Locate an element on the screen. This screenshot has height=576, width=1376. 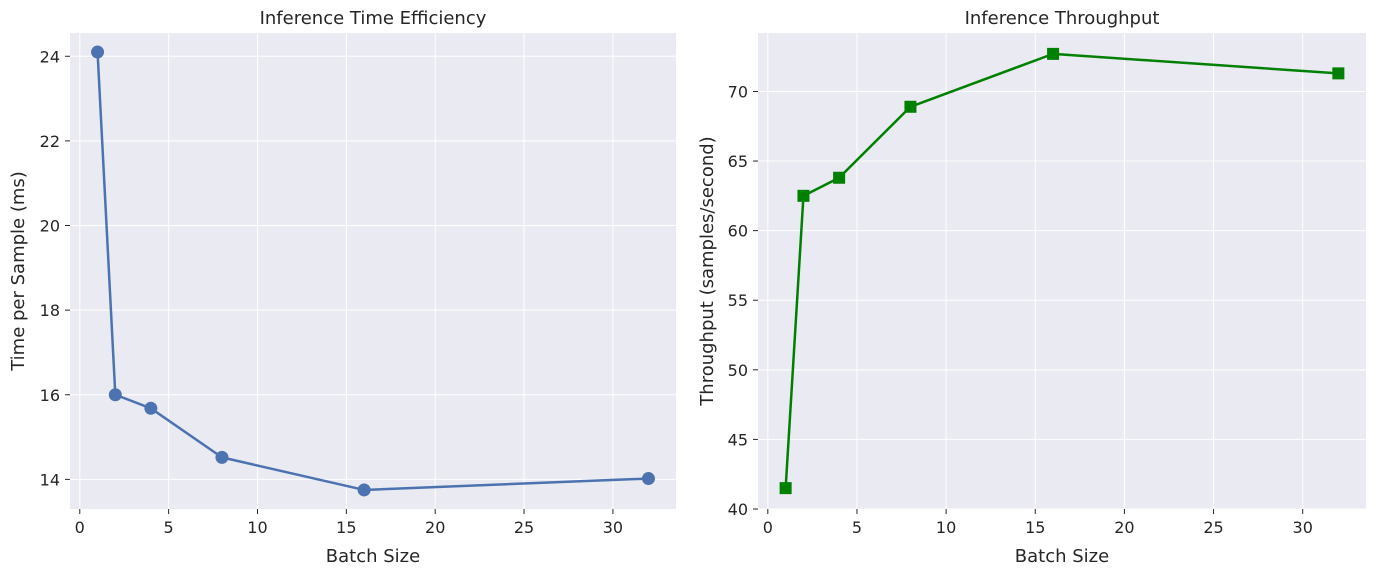
y-axis-title: Time per Sample (ms) is located at coordinates (18, 271).